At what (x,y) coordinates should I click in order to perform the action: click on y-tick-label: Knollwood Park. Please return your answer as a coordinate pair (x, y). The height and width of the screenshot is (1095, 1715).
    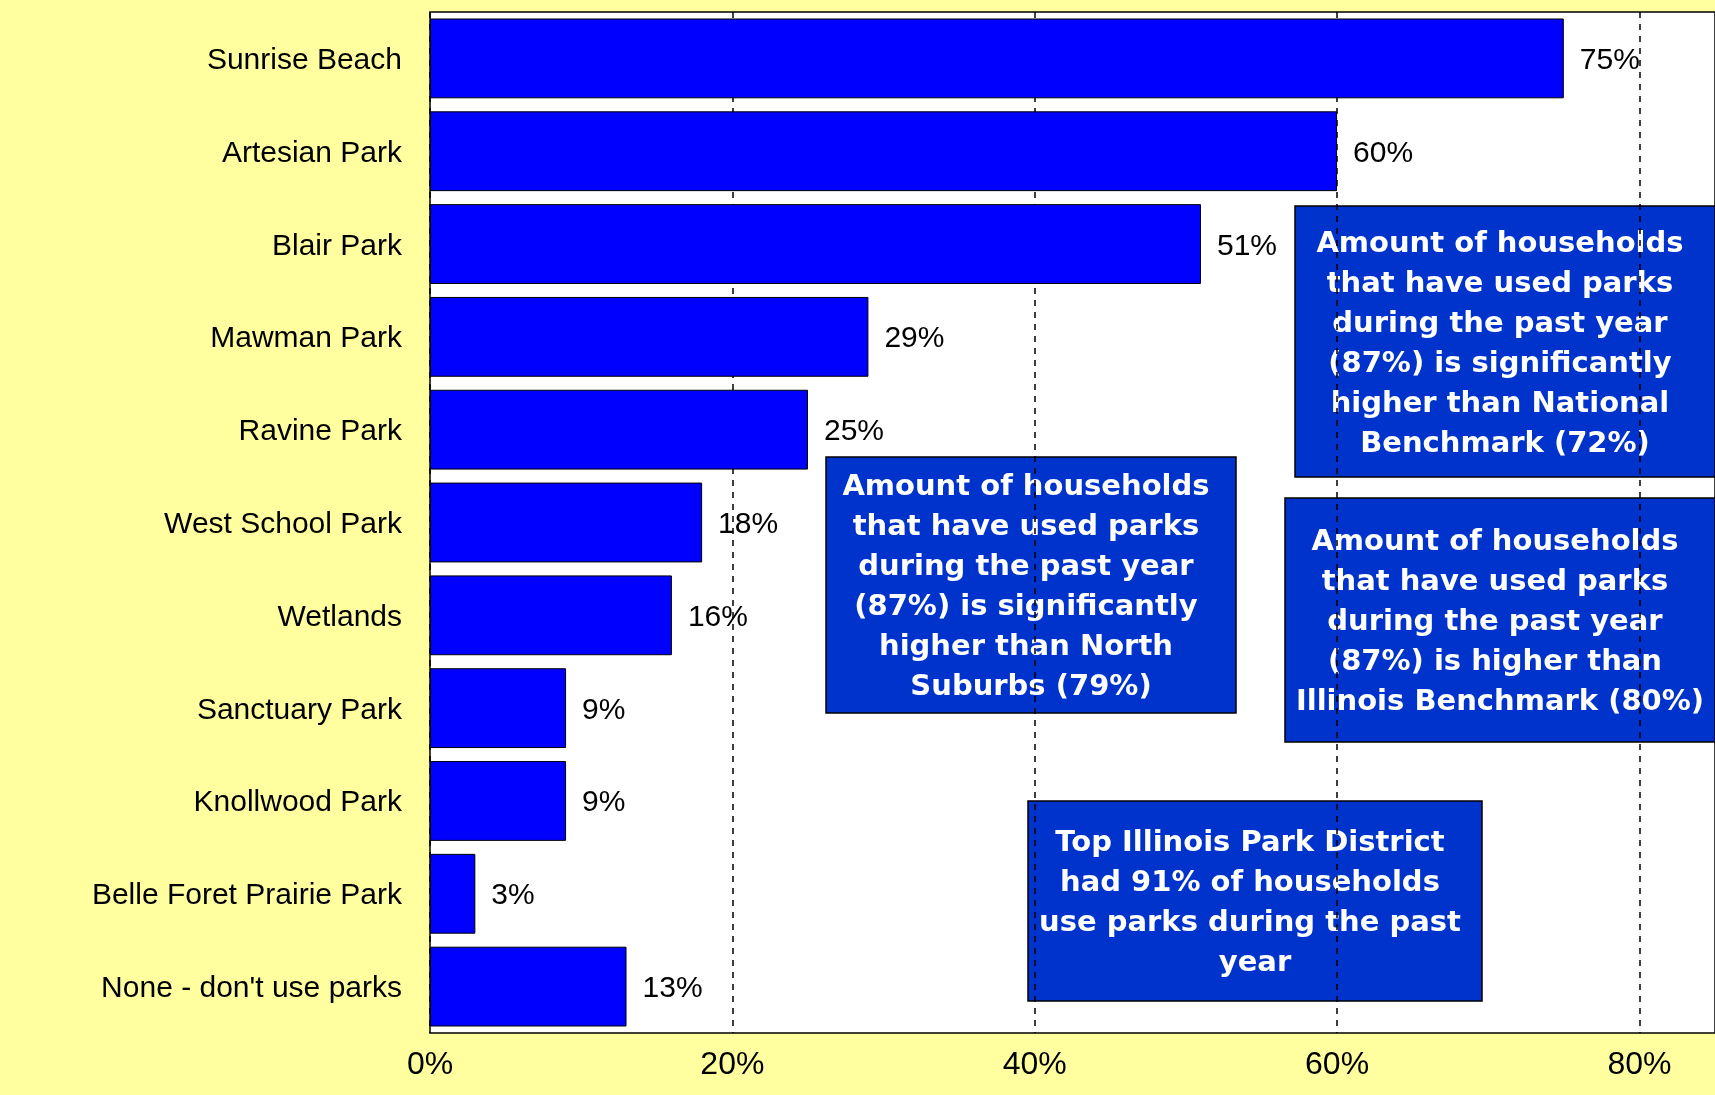
    Looking at the image, I should click on (298, 801).